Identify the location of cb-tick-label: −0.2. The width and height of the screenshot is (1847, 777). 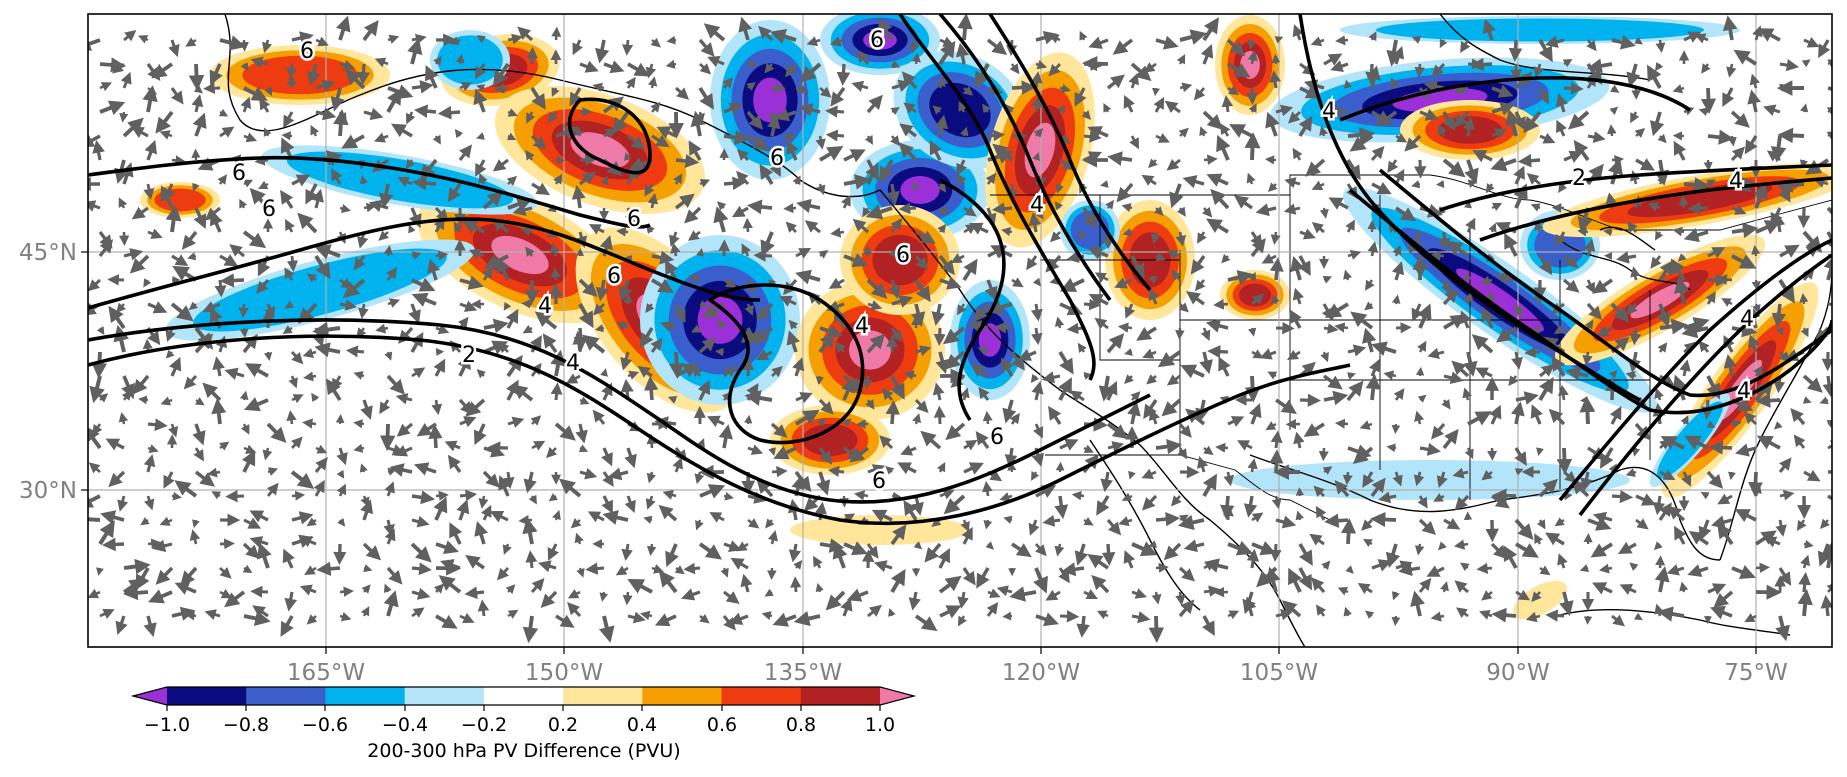
(484, 725).